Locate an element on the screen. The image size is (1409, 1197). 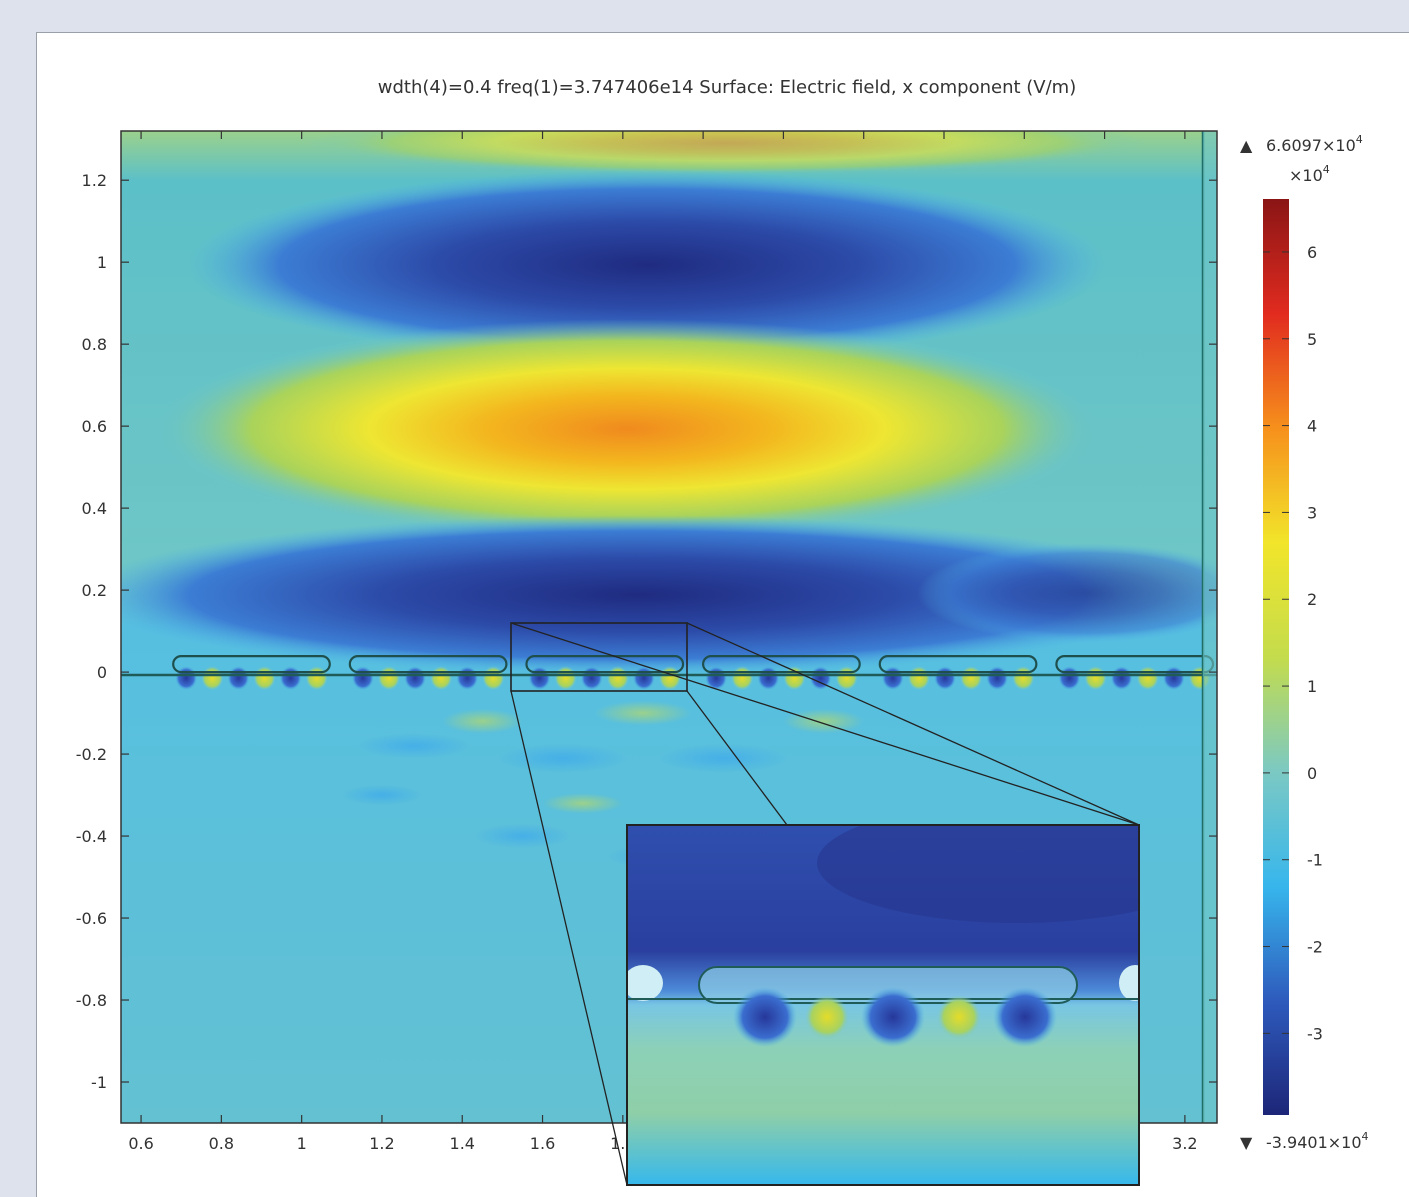
colorbar-gradient is located at coordinates (1276, 657).